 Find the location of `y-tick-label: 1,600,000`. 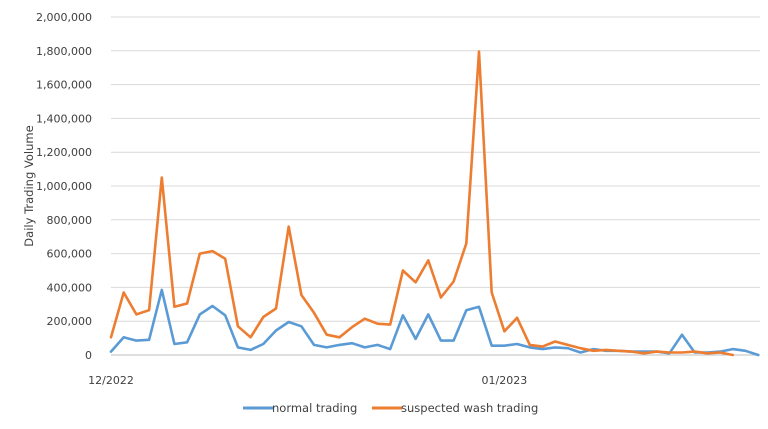

y-tick-label: 1,600,000 is located at coordinates (64, 85).